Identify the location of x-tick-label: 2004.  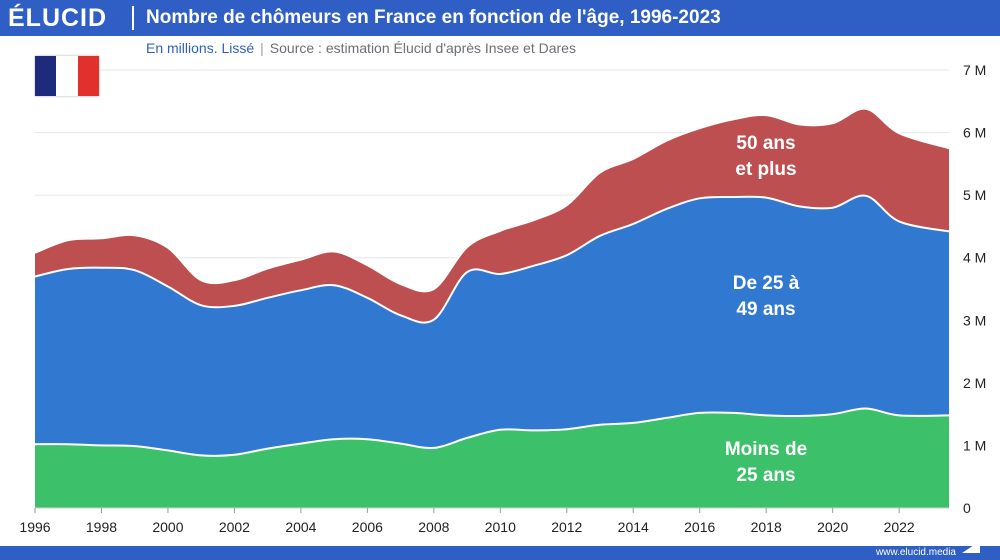
(300, 527).